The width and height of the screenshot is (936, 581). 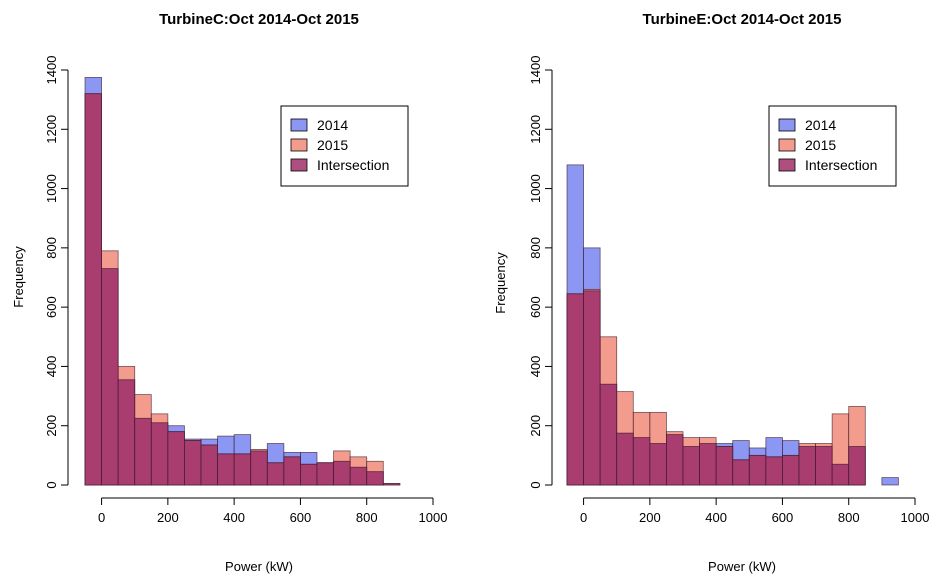 I want to click on chart-title: TurbineC:Oct 2014-Oct 2015, so click(x=259, y=19).